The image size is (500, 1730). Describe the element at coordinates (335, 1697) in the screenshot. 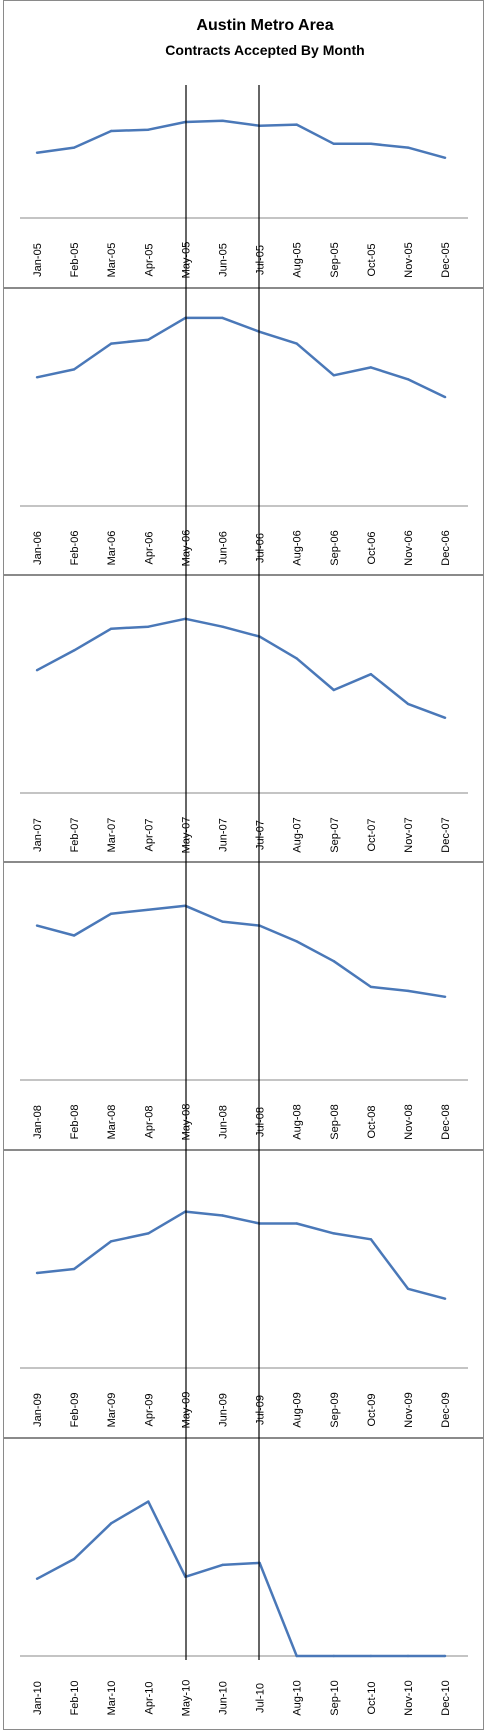

I see `tick-label: Sep-10` at that location.